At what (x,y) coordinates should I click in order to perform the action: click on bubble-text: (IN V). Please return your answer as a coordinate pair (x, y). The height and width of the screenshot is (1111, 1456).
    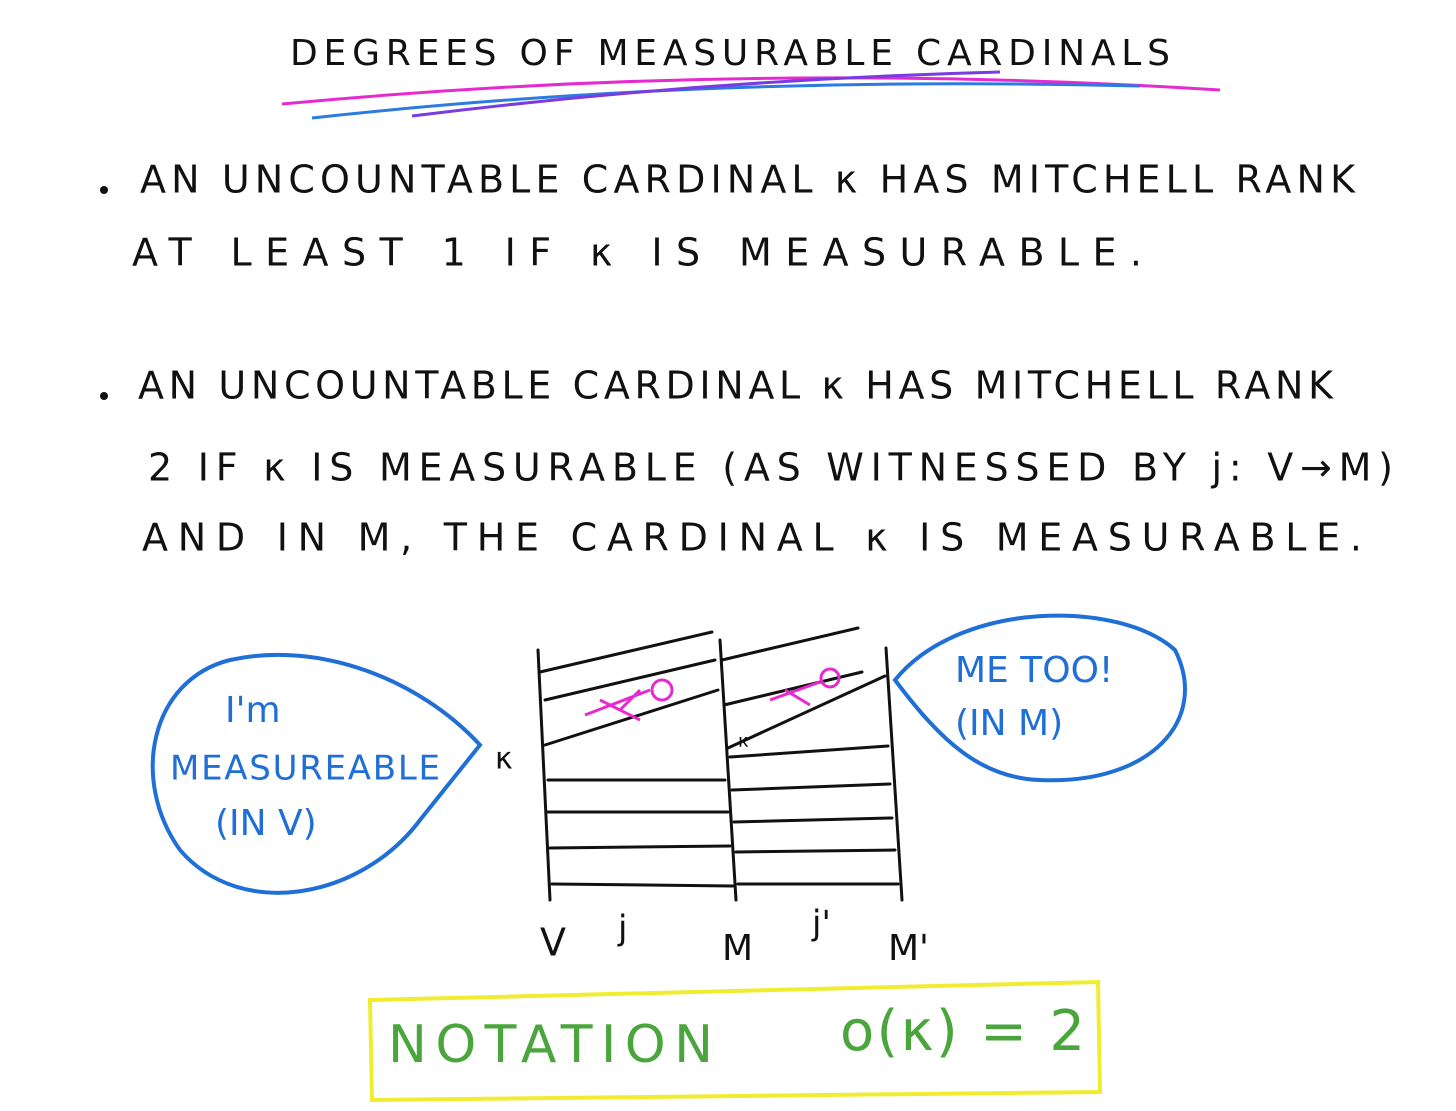
    Looking at the image, I should click on (266, 823).